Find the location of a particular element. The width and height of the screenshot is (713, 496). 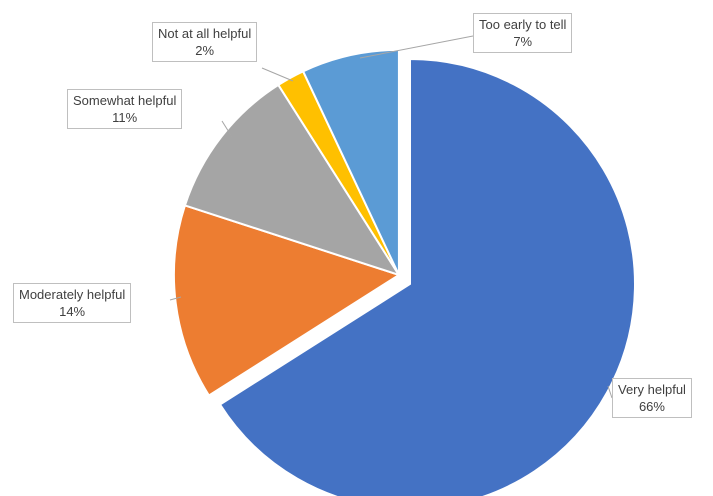

data-label-value: 14% is located at coordinates (72, 311).